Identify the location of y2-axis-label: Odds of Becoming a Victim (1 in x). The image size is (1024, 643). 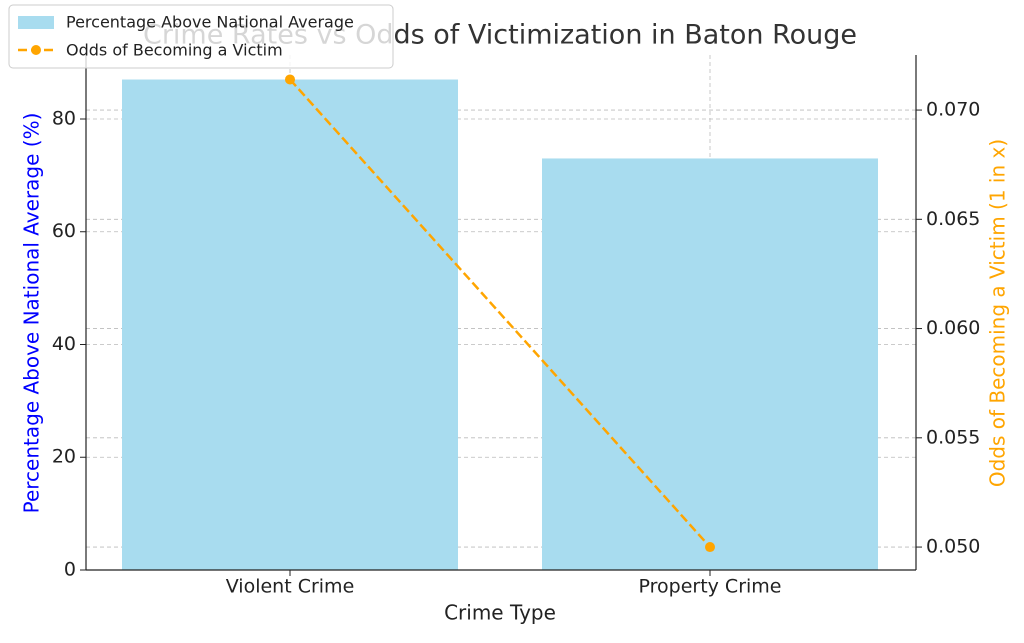
(998, 313).